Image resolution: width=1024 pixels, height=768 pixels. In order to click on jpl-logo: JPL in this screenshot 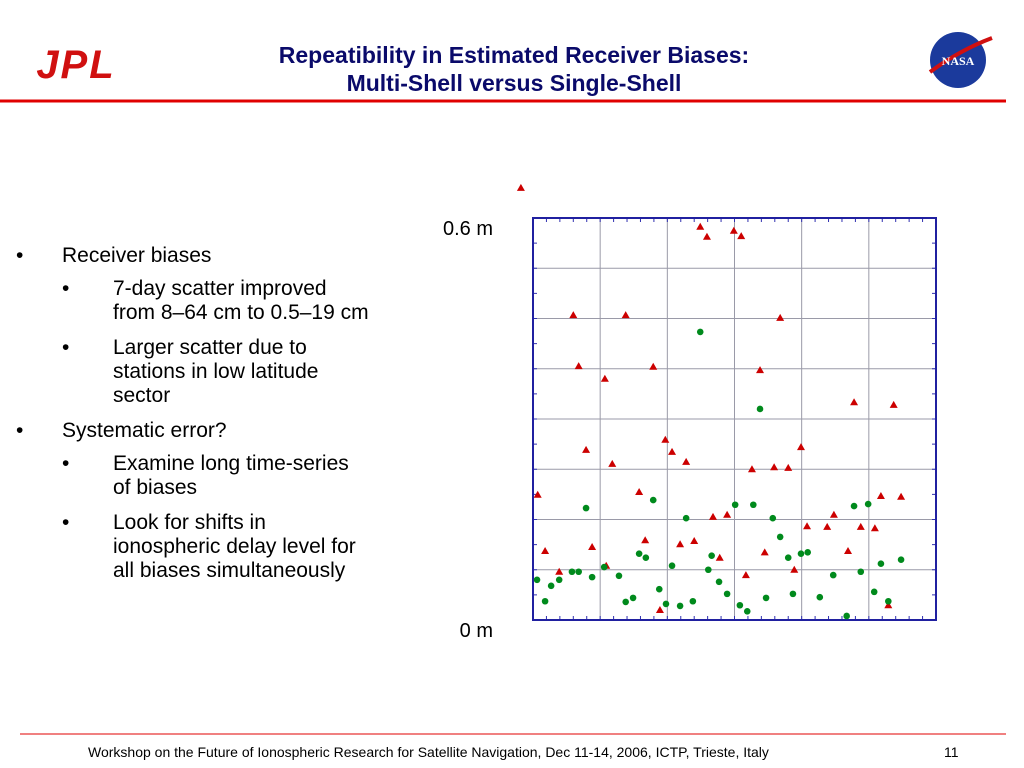, I will do `click(75, 65)`.